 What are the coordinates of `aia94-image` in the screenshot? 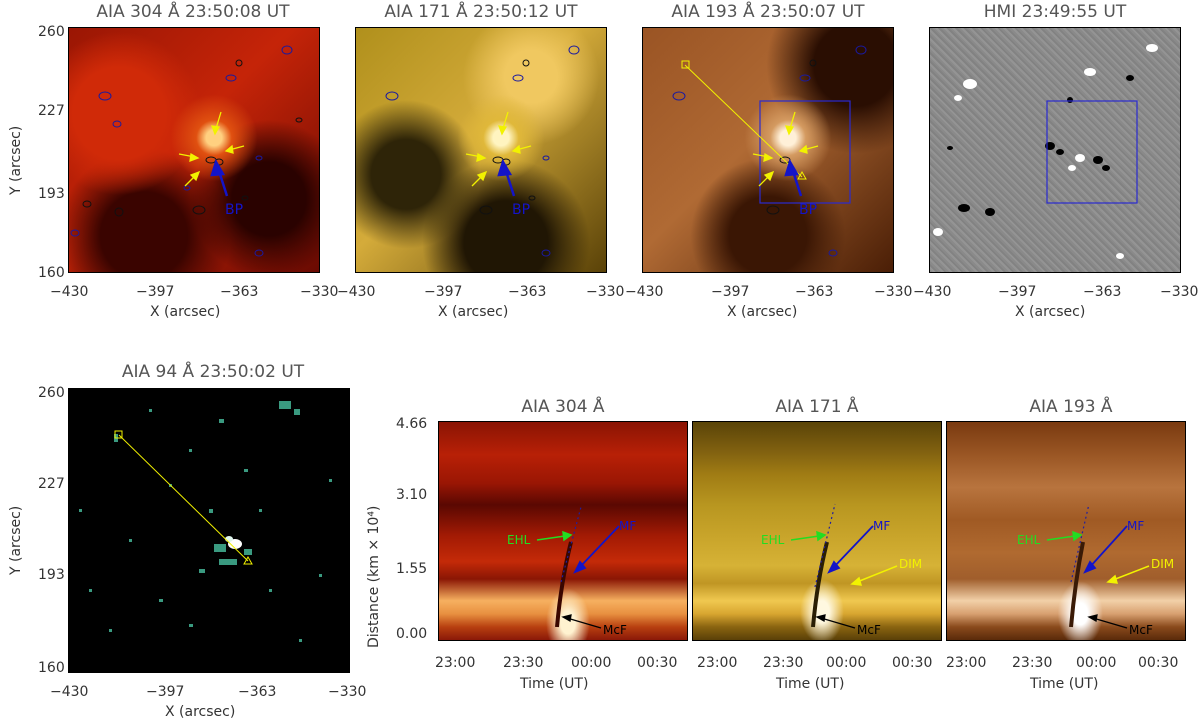 It's located at (209, 530).